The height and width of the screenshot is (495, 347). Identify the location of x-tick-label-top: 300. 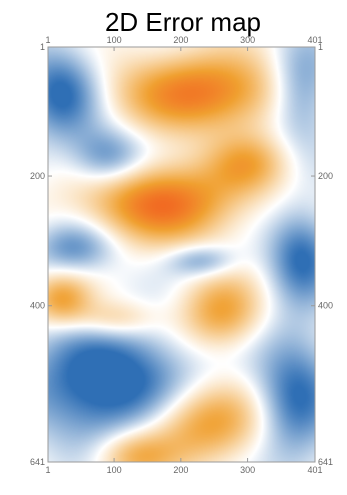
(247, 40).